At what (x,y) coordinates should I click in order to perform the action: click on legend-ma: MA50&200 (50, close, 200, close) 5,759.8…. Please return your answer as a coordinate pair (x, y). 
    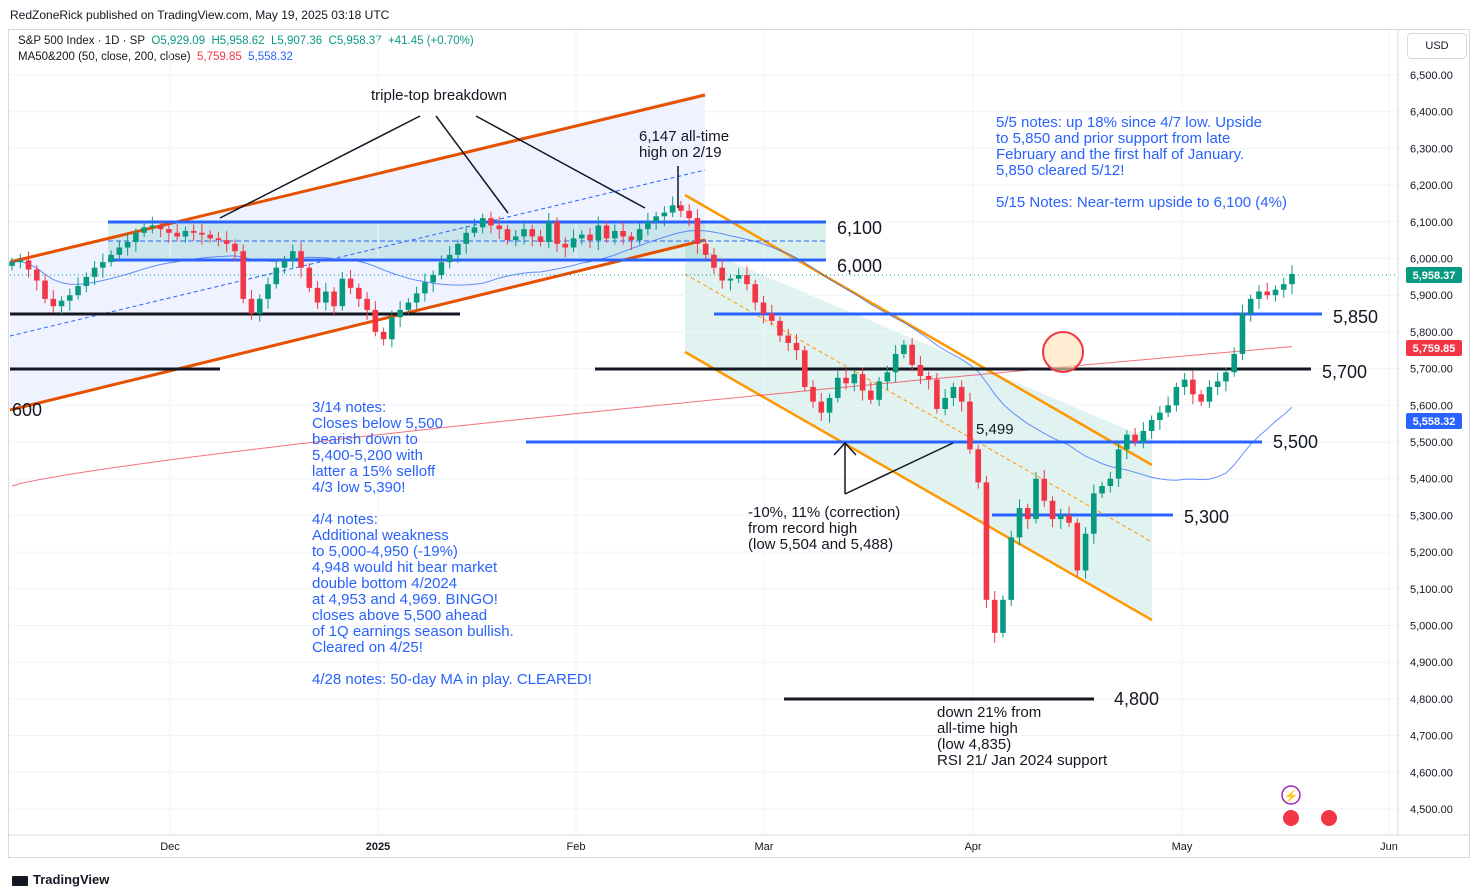
    Looking at the image, I should click on (155, 57).